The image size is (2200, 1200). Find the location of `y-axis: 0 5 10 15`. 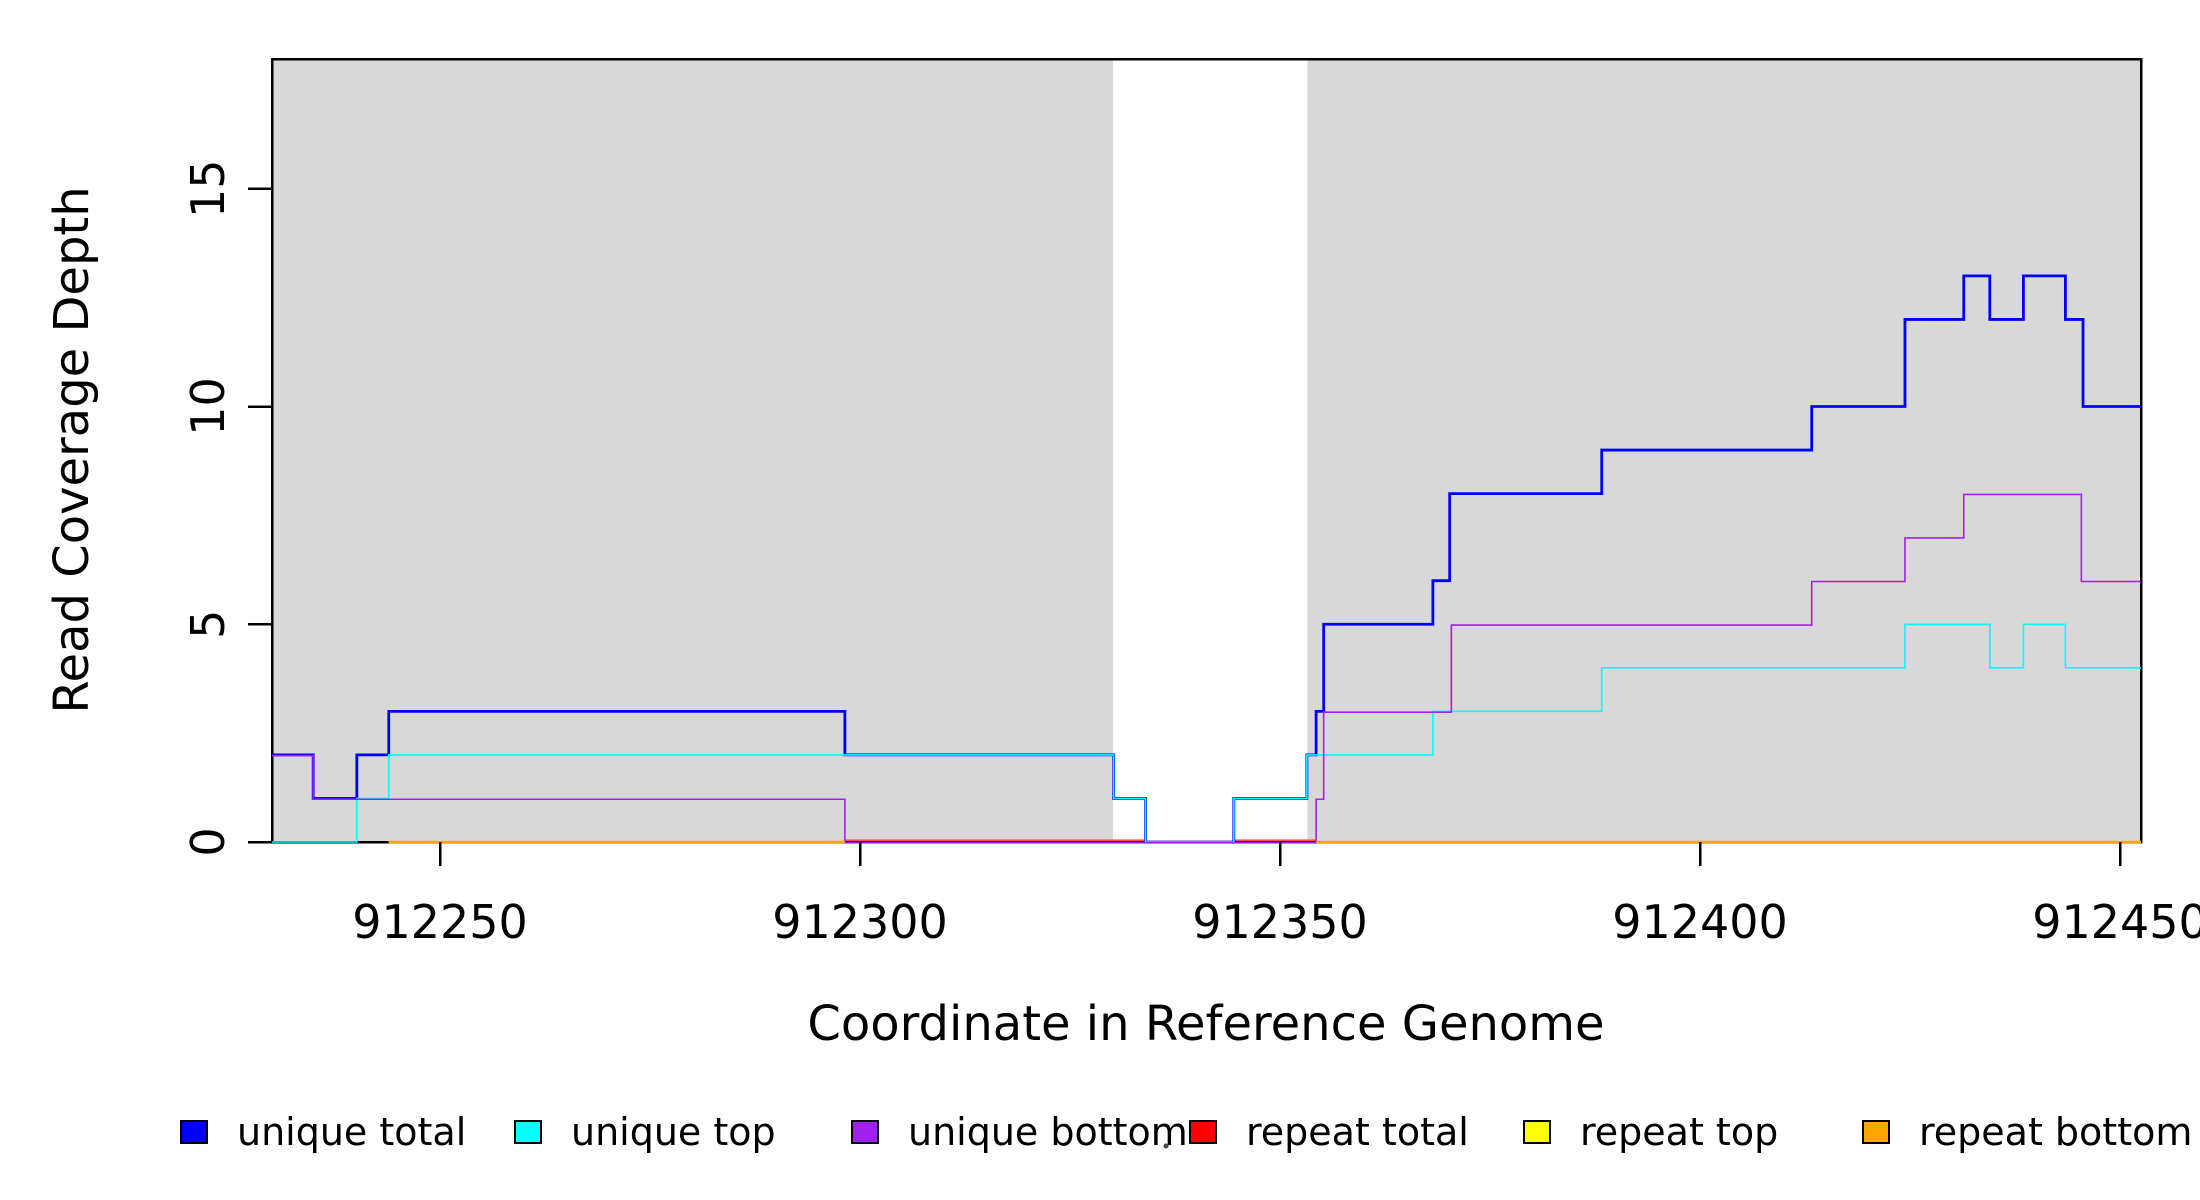

y-axis: 0 5 10 15 is located at coordinates (226, 508).